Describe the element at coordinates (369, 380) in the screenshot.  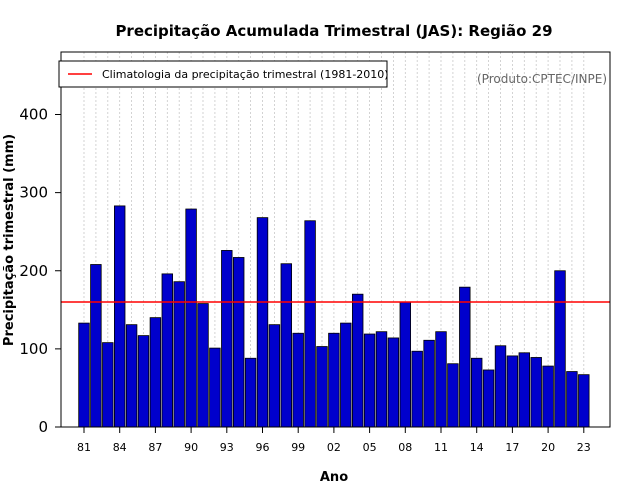
I see `bar-2005` at that location.